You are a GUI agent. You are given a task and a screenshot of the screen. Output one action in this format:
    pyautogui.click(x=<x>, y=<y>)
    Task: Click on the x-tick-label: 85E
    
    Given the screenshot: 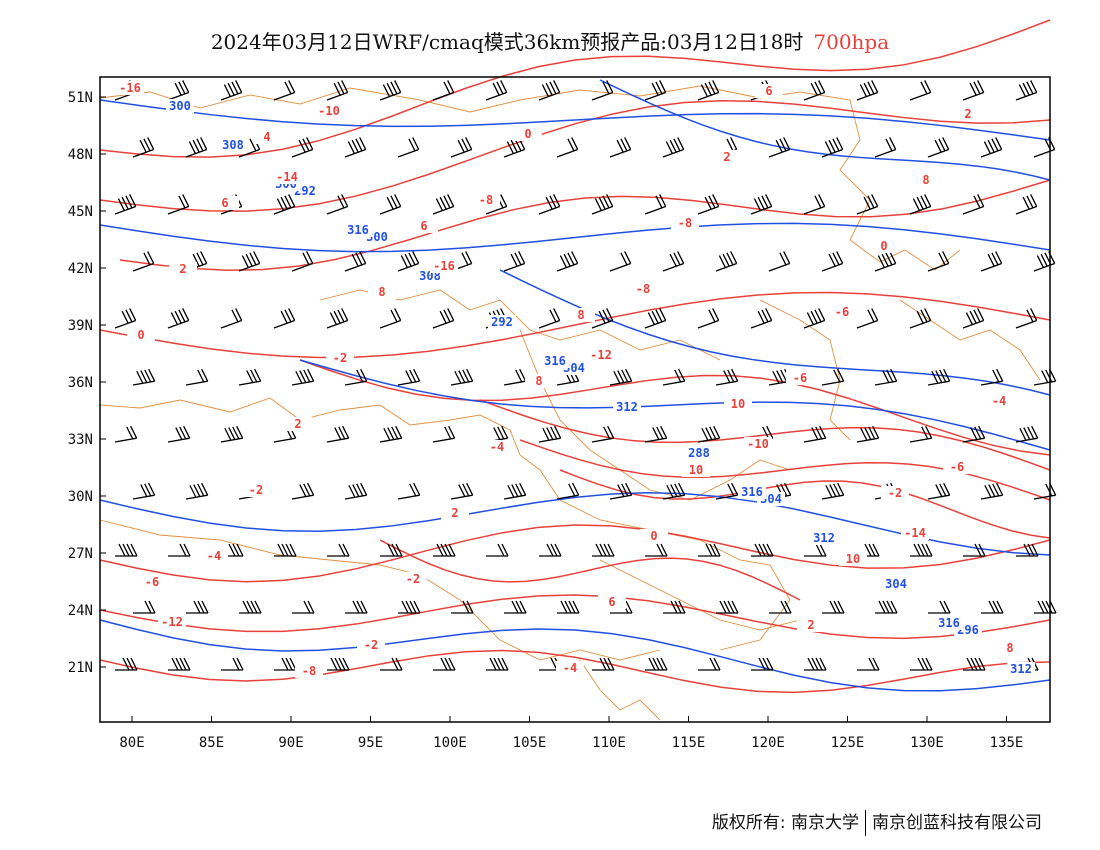 What is the action you would take?
    pyautogui.click(x=211, y=743)
    